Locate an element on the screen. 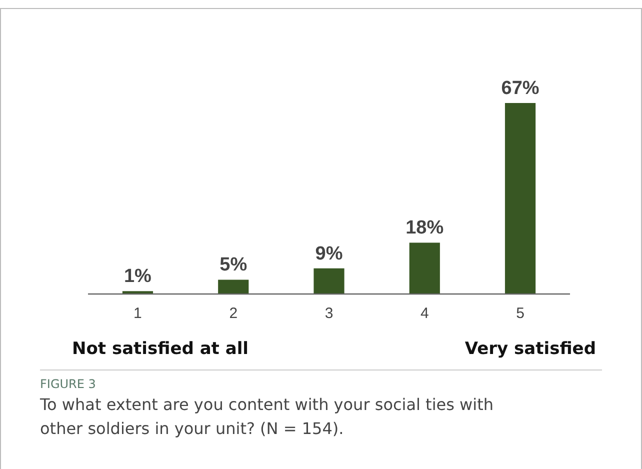  data-label: 18% is located at coordinates (425, 228).